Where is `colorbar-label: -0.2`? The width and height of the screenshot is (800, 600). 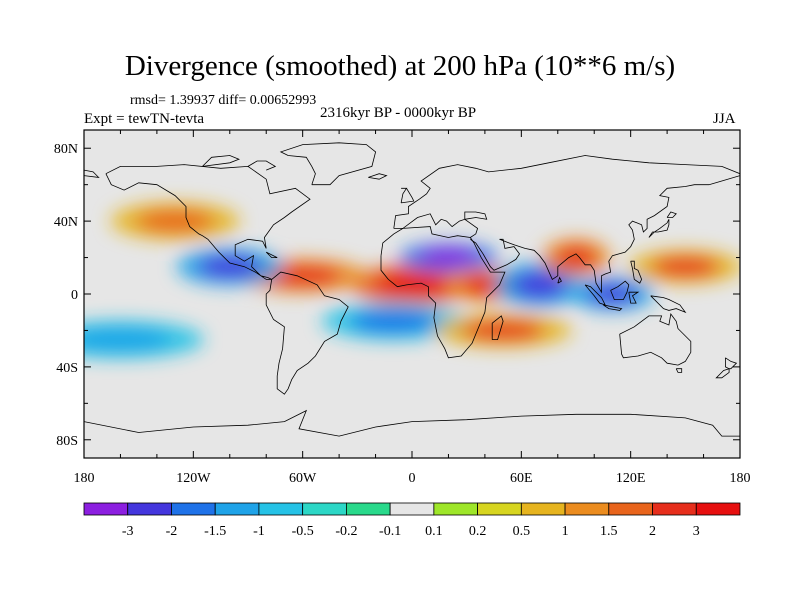 colorbar-label: -0.2 is located at coordinates (346, 531).